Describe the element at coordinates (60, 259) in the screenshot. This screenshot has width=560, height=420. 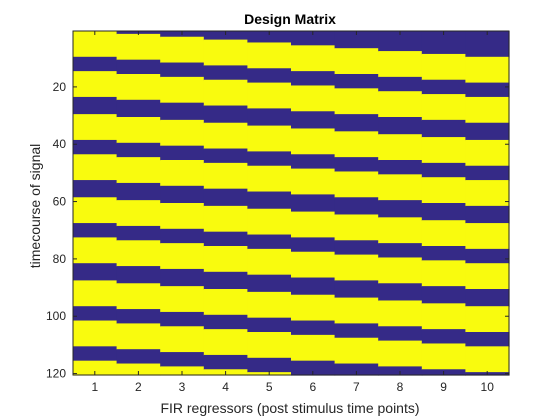
I see `y-tick-label: 80` at that location.